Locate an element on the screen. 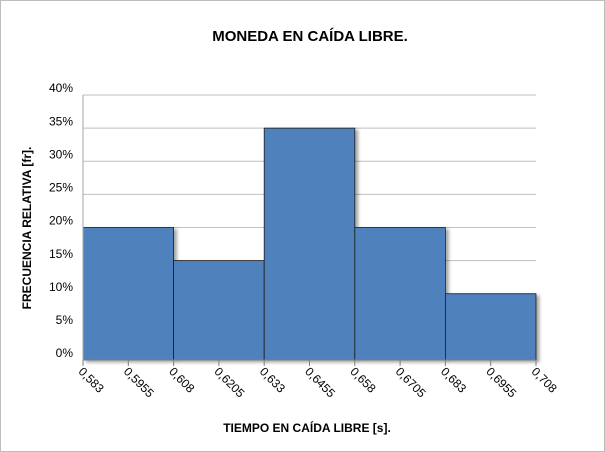 This screenshot has width=605, height=452. y-tick-label: 15% is located at coordinates (61, 254).